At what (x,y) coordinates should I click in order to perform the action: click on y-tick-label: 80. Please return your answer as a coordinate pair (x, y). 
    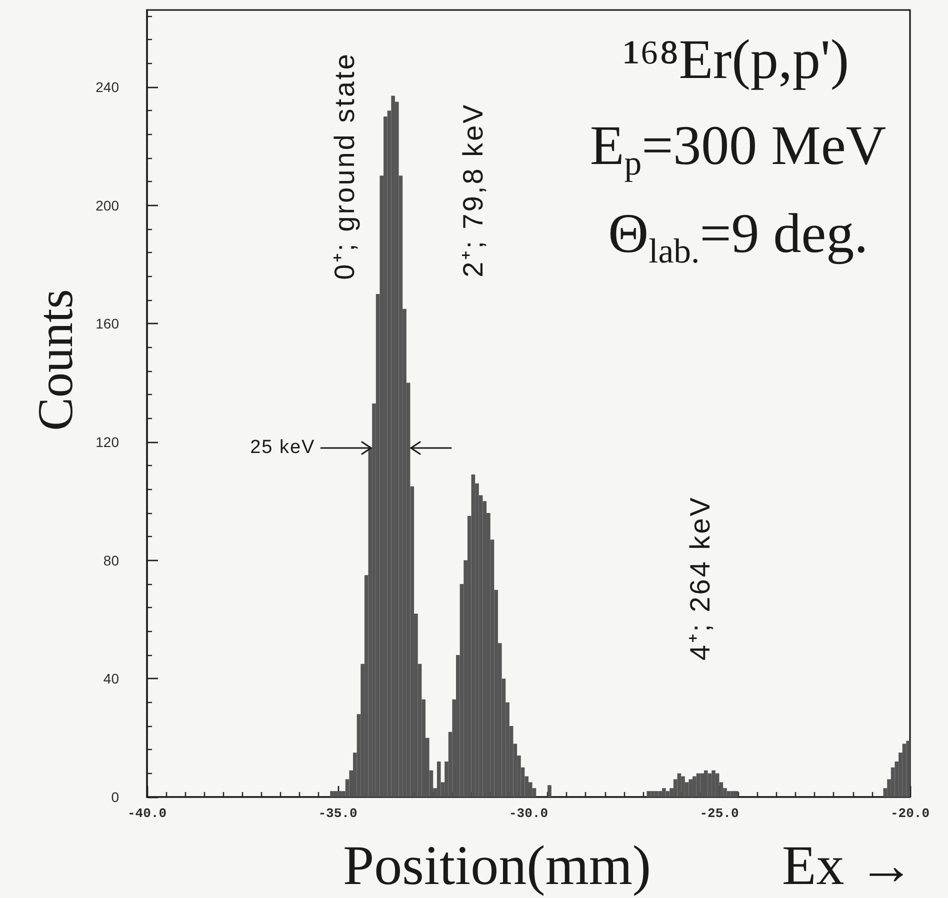
    Looking at the image, I should click on (111, 560).